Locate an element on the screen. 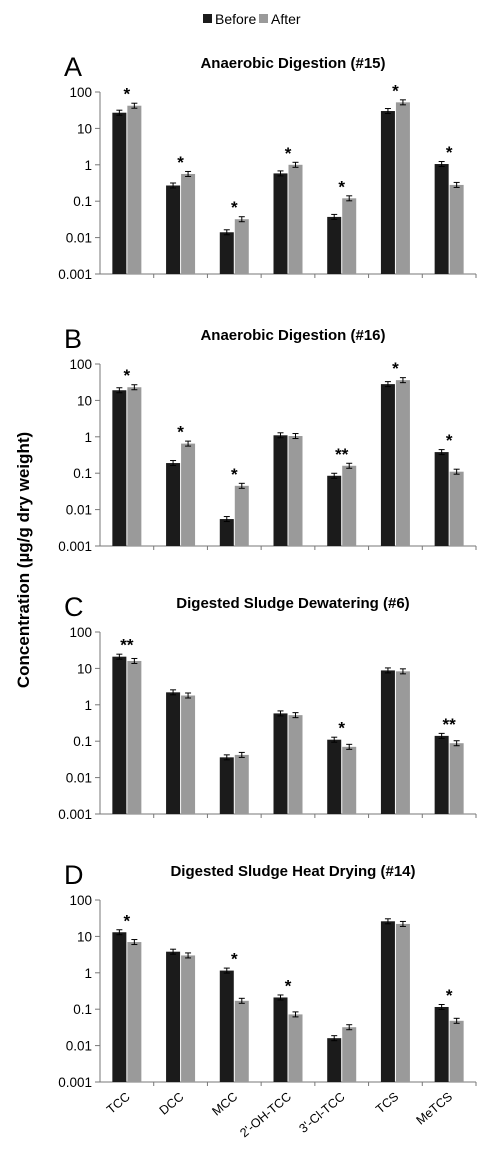 The width and height of the screenshot is (483, 1165). y-axis-label: Concentration (µg/g dry weight) is located at coordinates (23, 560).